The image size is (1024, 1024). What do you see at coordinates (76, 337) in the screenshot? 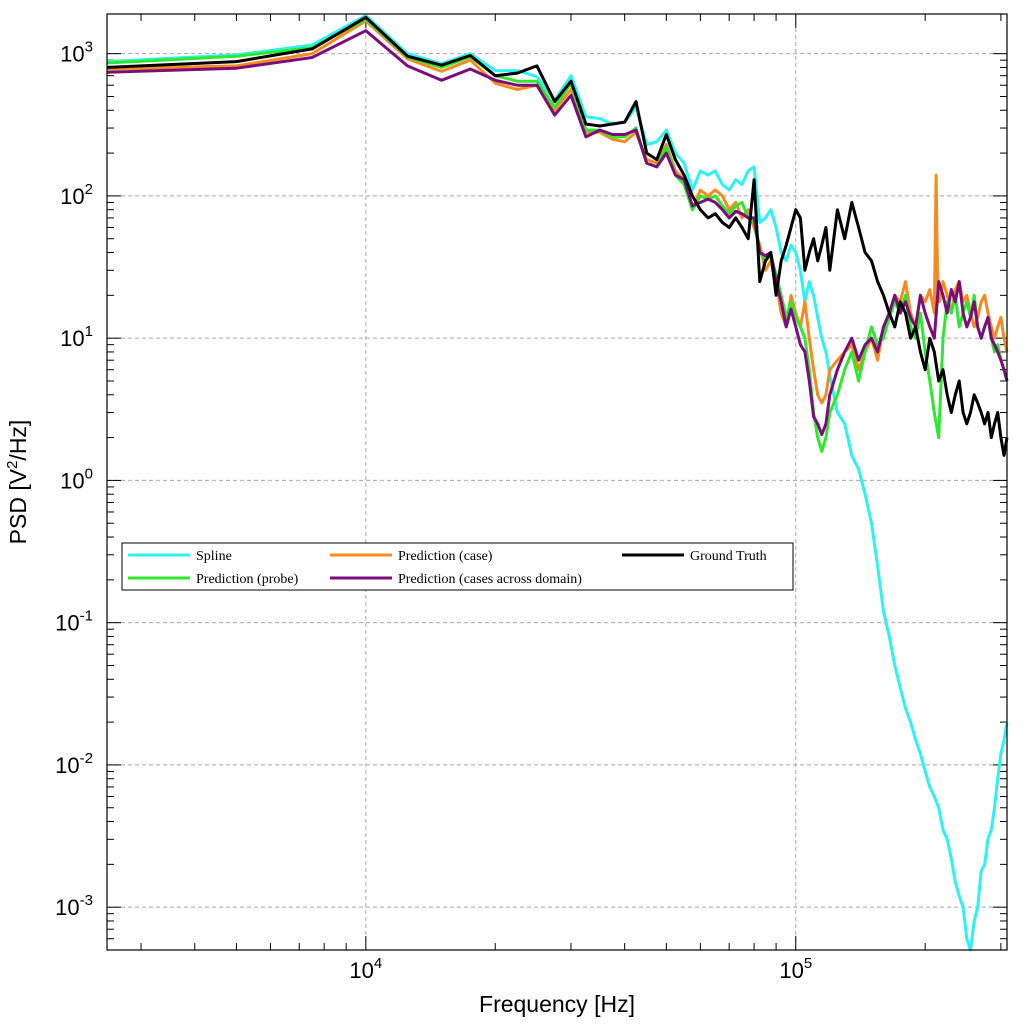
I see `y-tick-label: 10¹` at bounding box center [76, 337].